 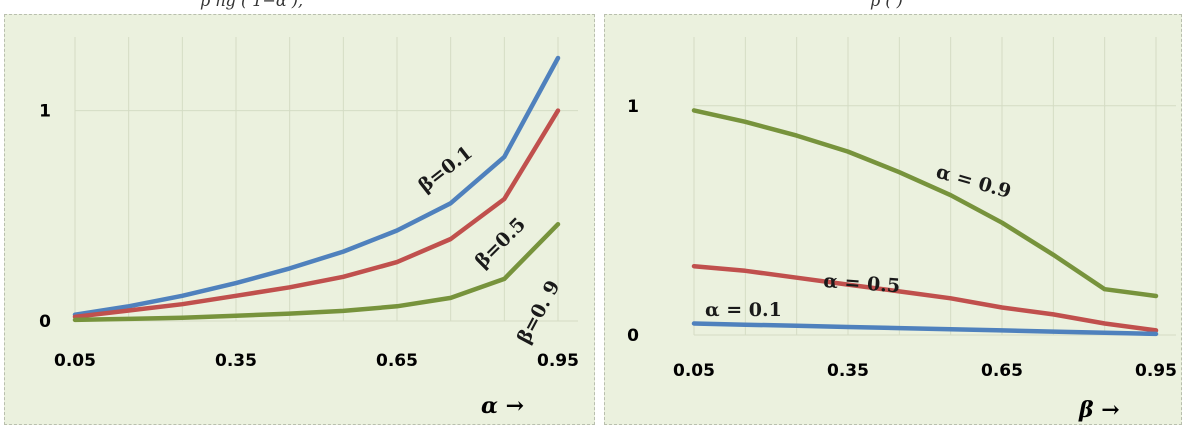 What do you see at coordinates (592, 7) in the screenshot?
I see `caption-strip: p ng ( 1−α ), p ( )` at bounding box center [592, 7].